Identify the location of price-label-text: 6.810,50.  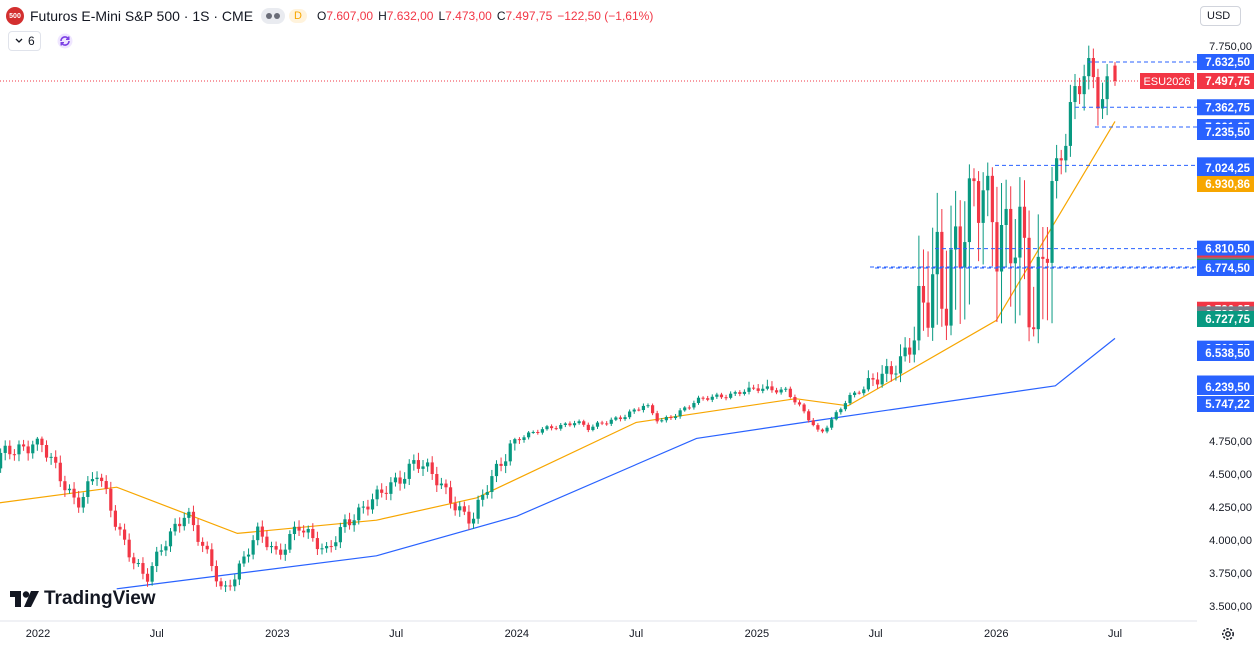
(1227, 250).